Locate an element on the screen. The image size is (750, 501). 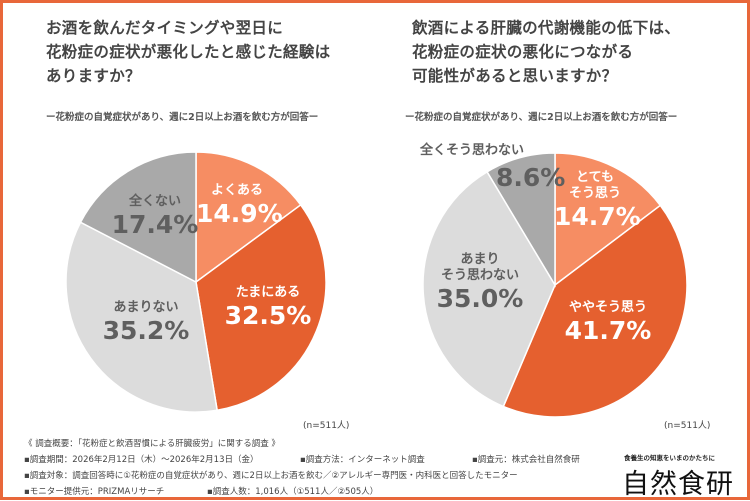
chart1-label-never: 全くない 17.4% is located at coordinates (155, 217).